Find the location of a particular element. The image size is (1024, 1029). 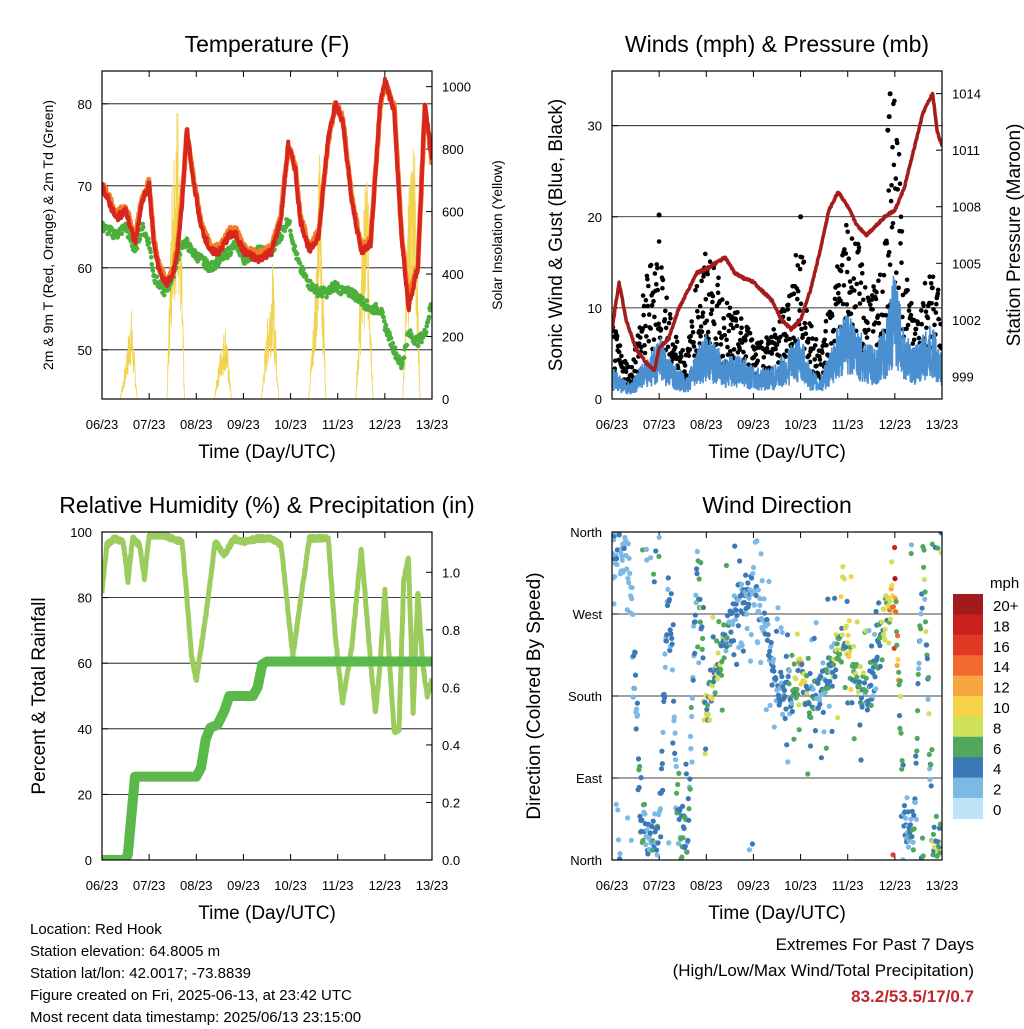

x-axis-label: Time (Day/UTC) is located at coordinates (267, 913).